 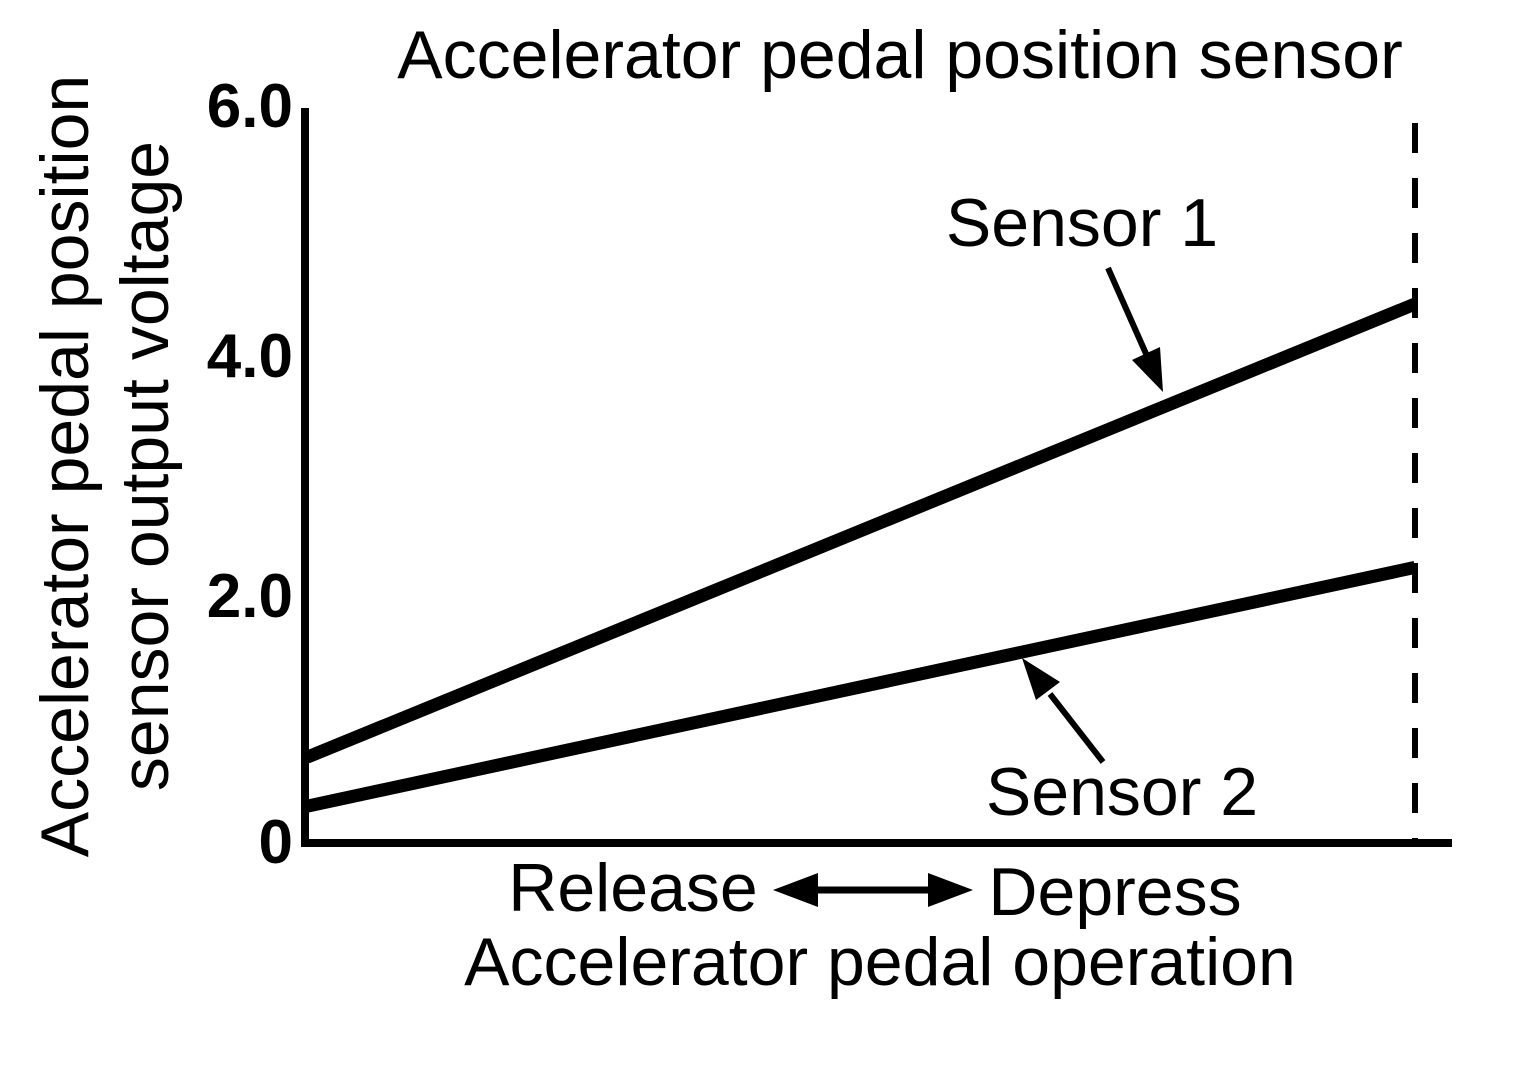 I want to click on y-tick-4: 4.0, so click(x=249, y=356).